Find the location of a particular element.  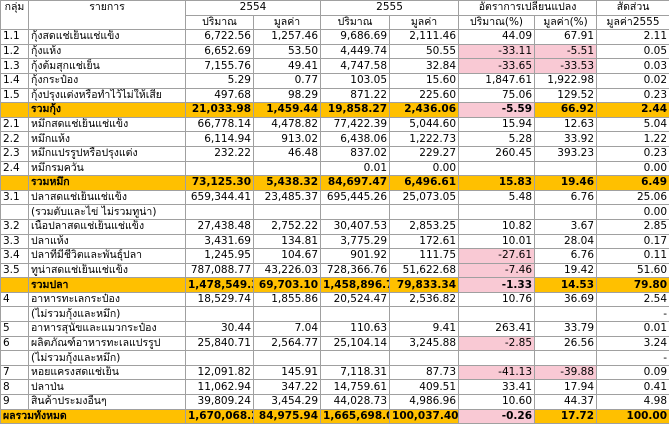

value-cell: 111.75 is located at coordinates (424, 256).